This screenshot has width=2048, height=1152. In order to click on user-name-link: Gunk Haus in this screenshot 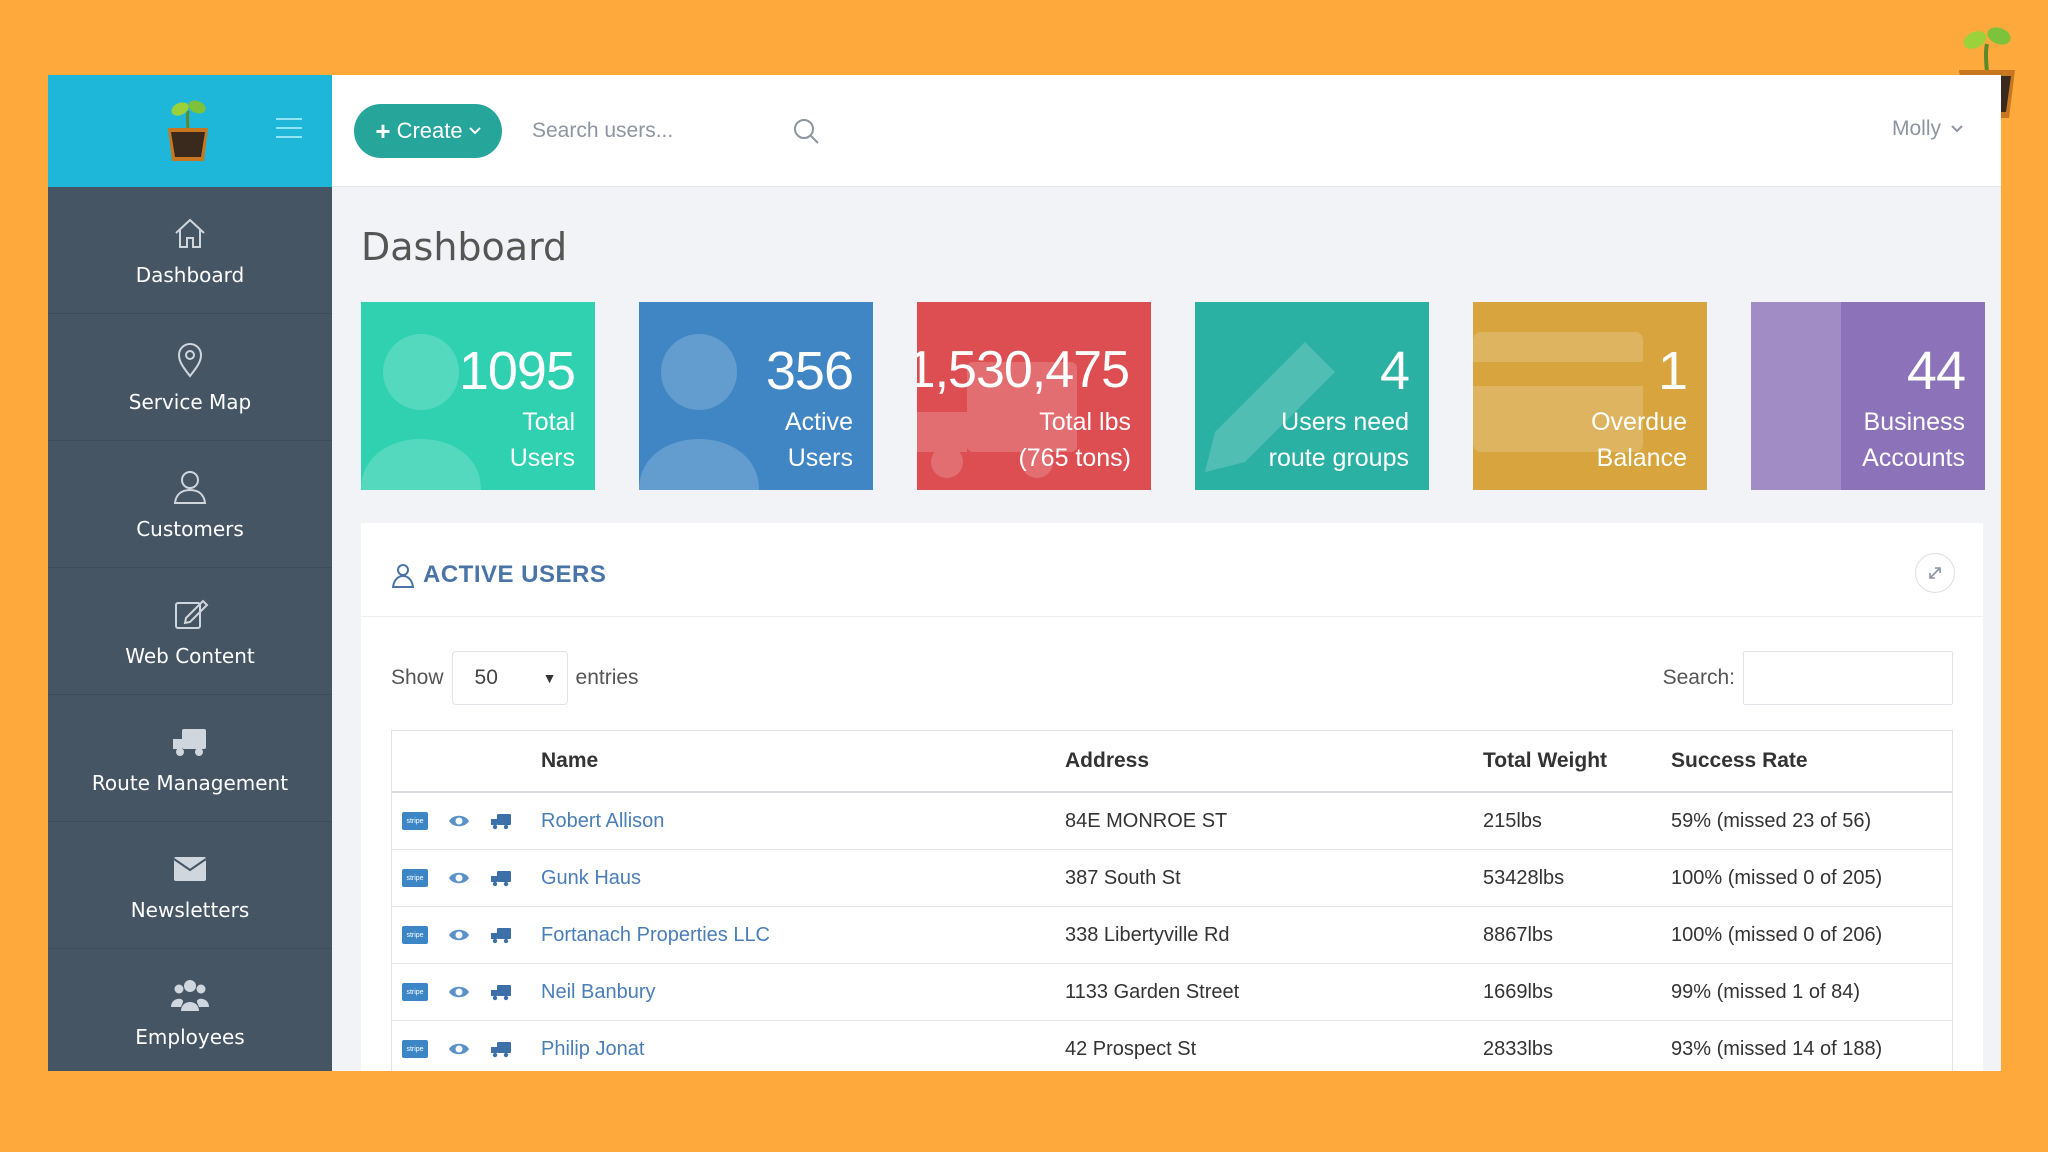, I will do `click(591, 877)`.